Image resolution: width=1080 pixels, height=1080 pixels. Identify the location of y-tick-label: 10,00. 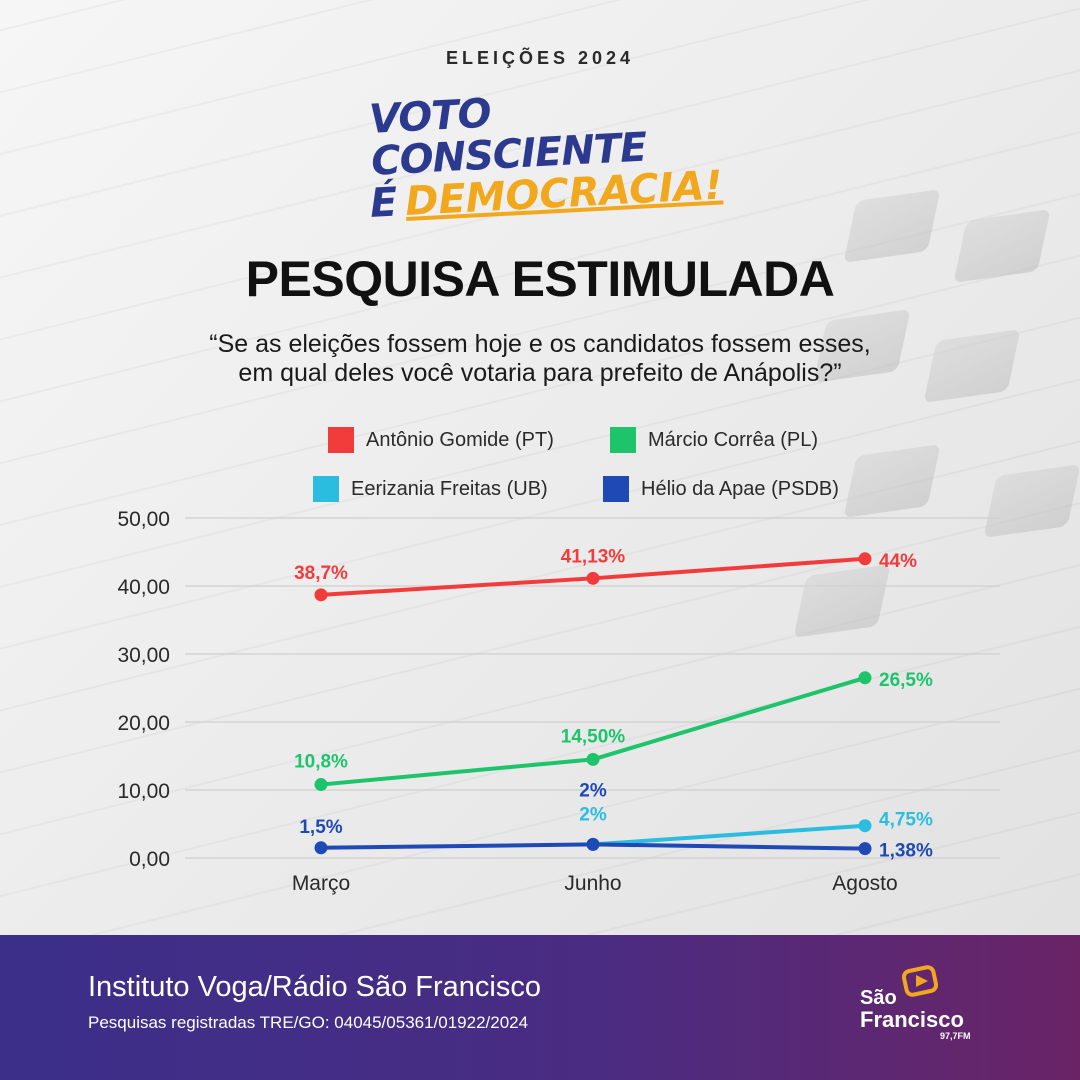
(143, 791).